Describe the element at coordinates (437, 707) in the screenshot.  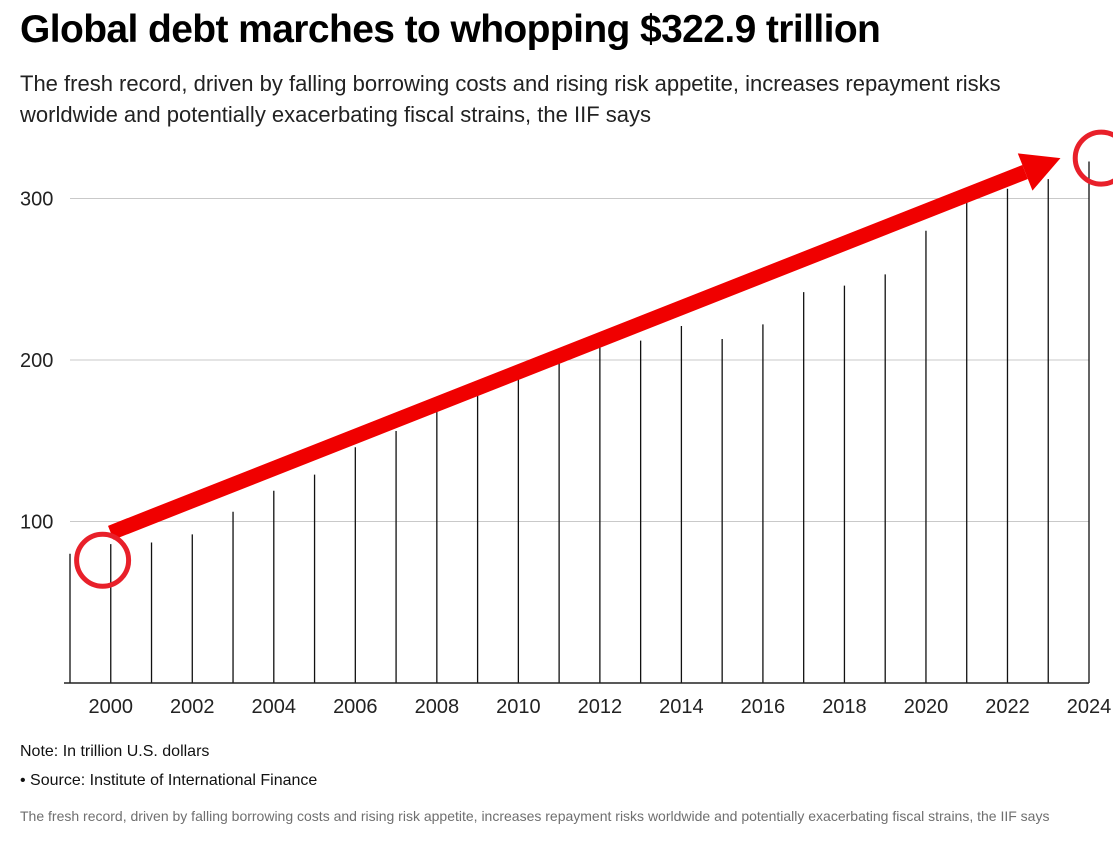
I see `x-tick-label-2008: 2008` at that location.